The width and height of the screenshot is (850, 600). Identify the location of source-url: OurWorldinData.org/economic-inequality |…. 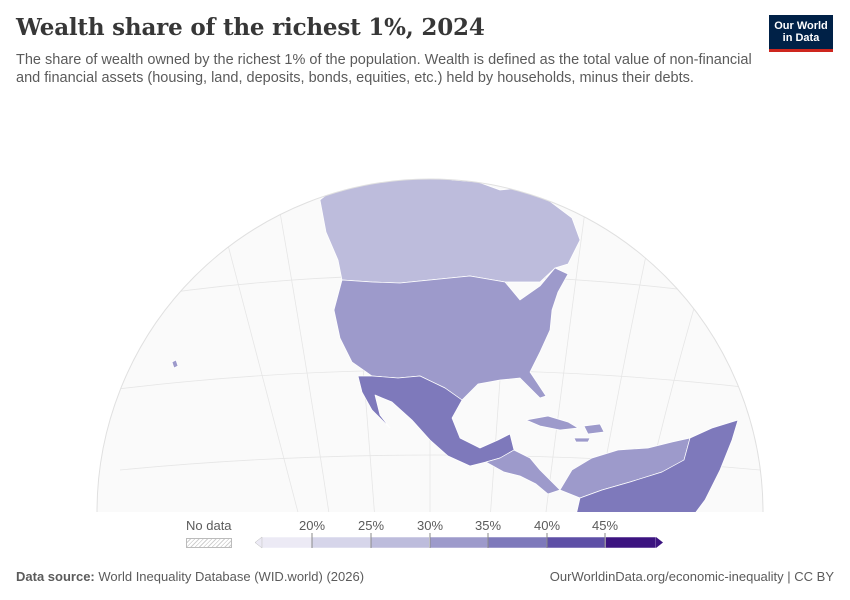
(691, 576).